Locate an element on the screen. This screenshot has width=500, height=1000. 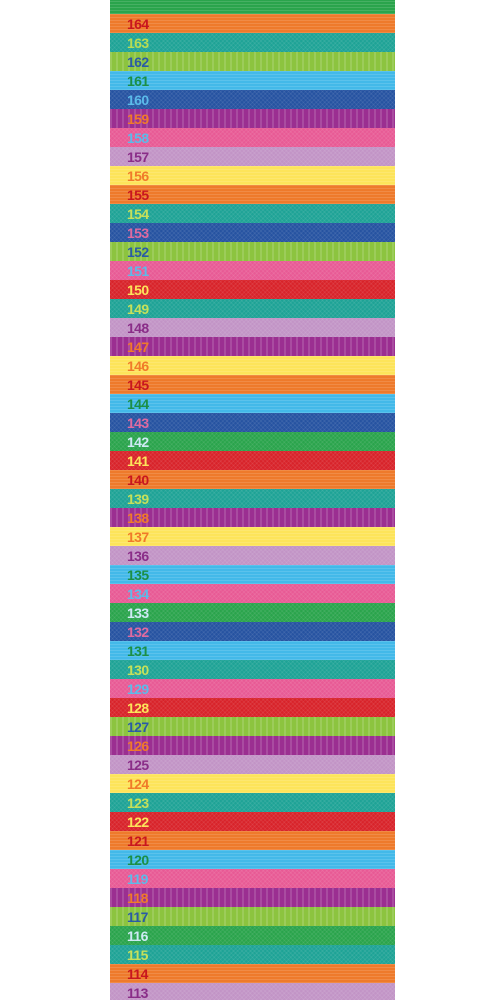
height-label: 156 is located at coordinates (138, 175).